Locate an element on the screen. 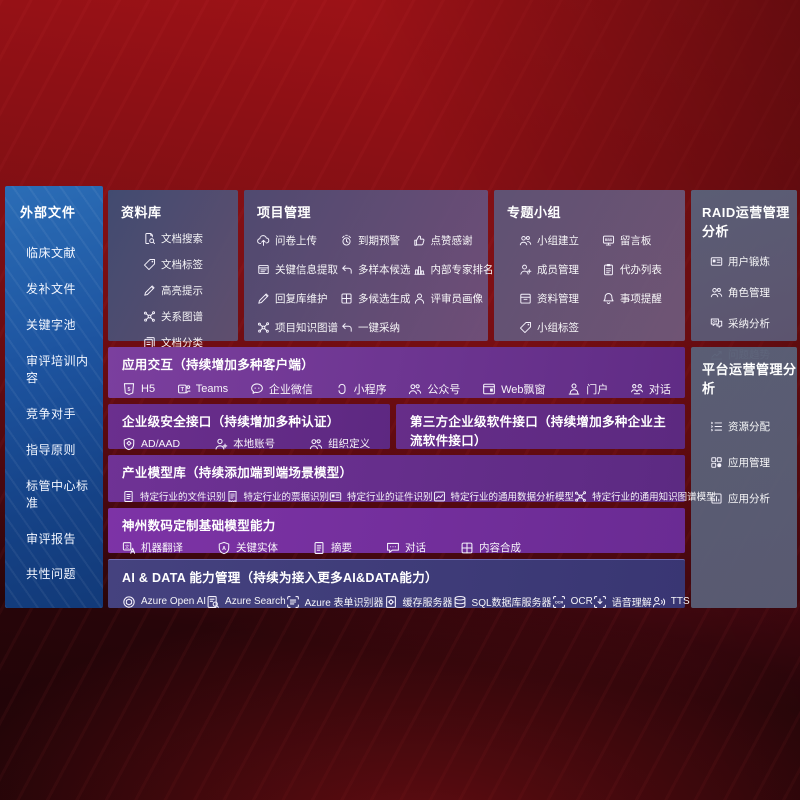  archive-icon is located at coordinates (525, 298).